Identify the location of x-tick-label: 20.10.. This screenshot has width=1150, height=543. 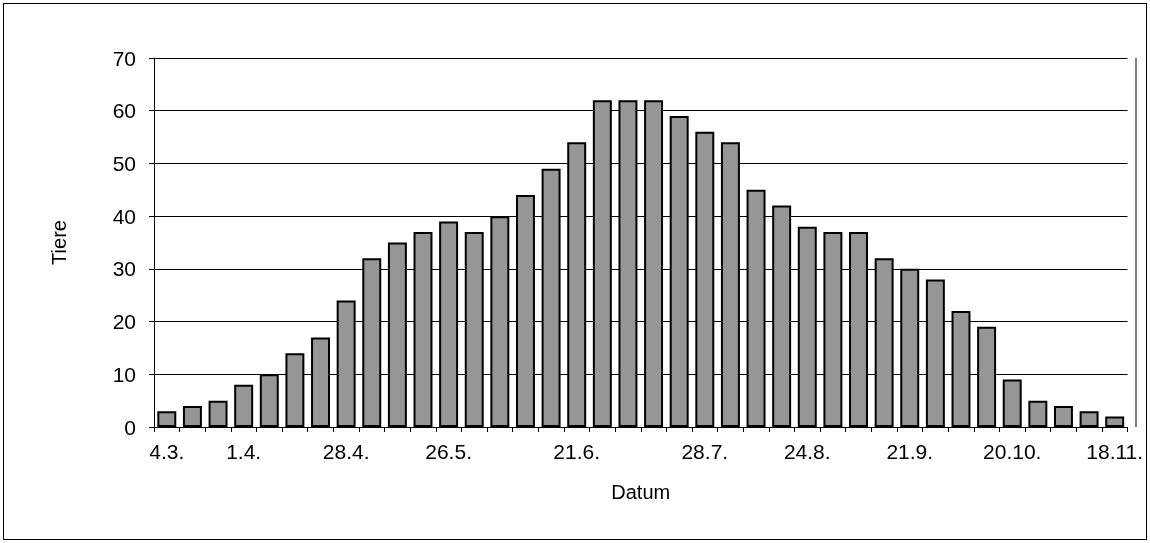
(1012, 451).